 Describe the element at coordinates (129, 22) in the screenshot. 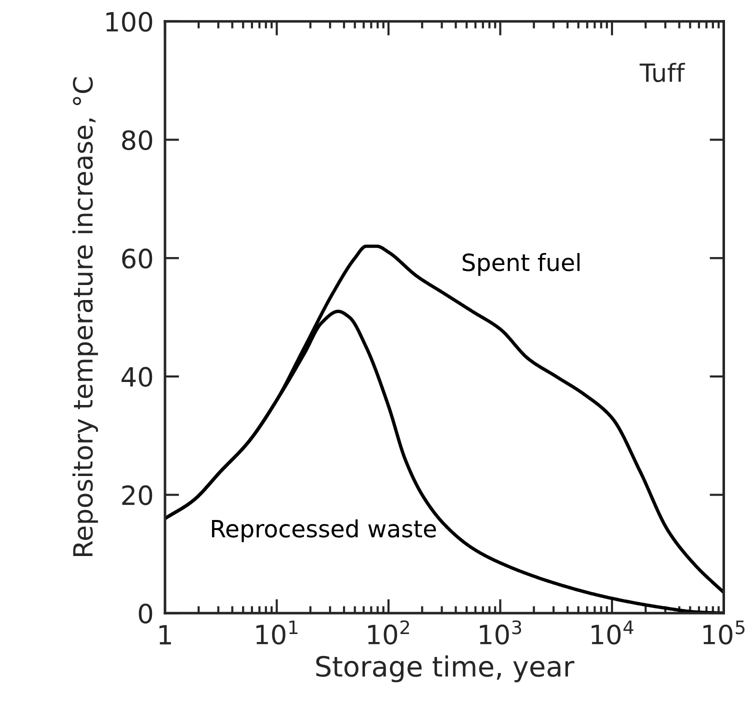

I see `y-tick-label: 100` at that location.